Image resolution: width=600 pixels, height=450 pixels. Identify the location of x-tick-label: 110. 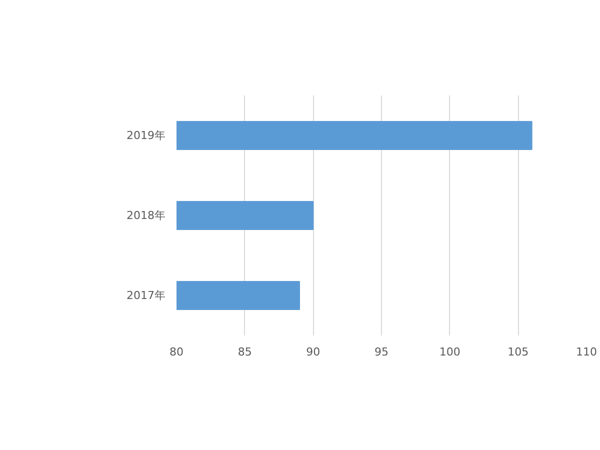
(586, 352).